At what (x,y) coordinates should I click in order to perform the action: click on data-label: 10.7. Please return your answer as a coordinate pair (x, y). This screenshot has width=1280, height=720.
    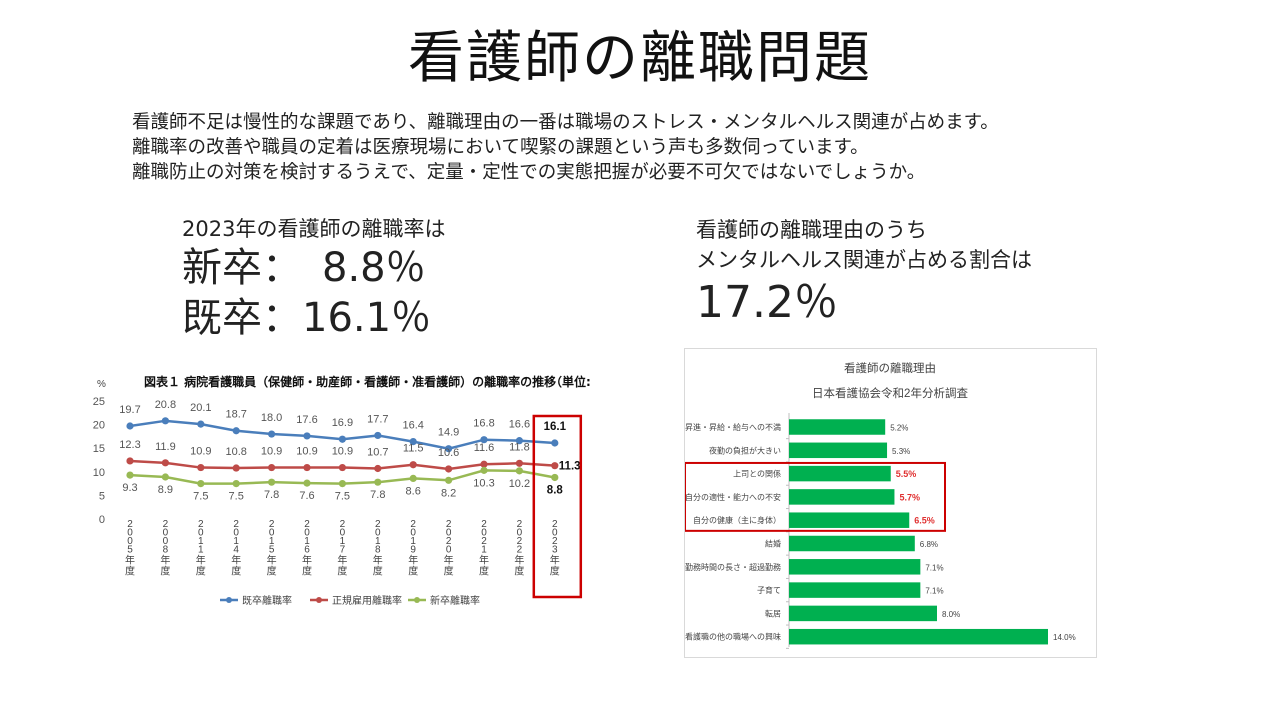
    Looking at the image, I should click on (377, 452).